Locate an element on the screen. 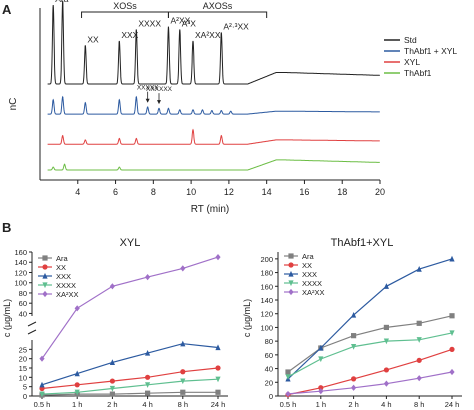  peak-label-xxxx: XXXX is located at coordinates (149, 24).